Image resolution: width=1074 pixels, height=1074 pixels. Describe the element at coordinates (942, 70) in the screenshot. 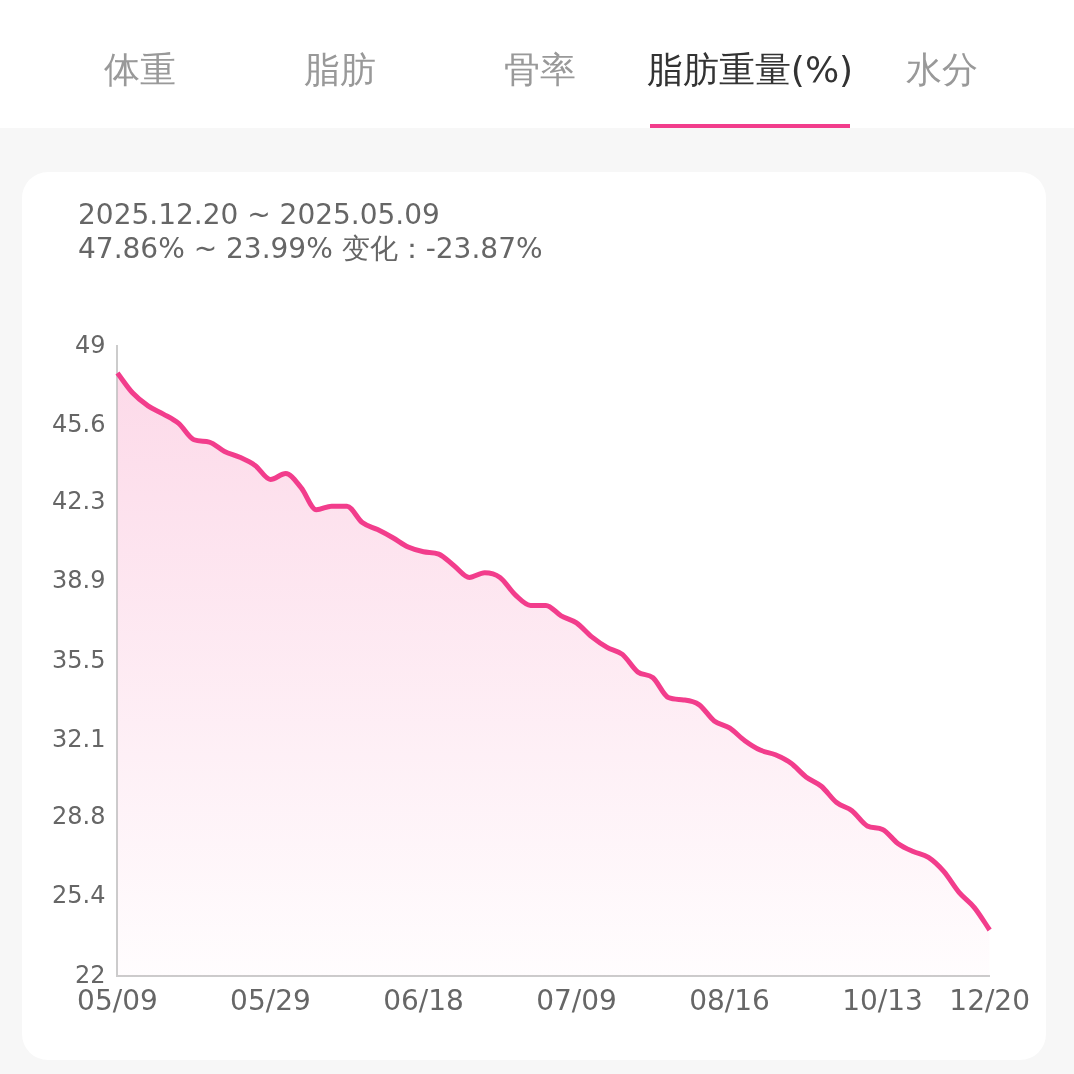

I see `text: 水分` at that location.